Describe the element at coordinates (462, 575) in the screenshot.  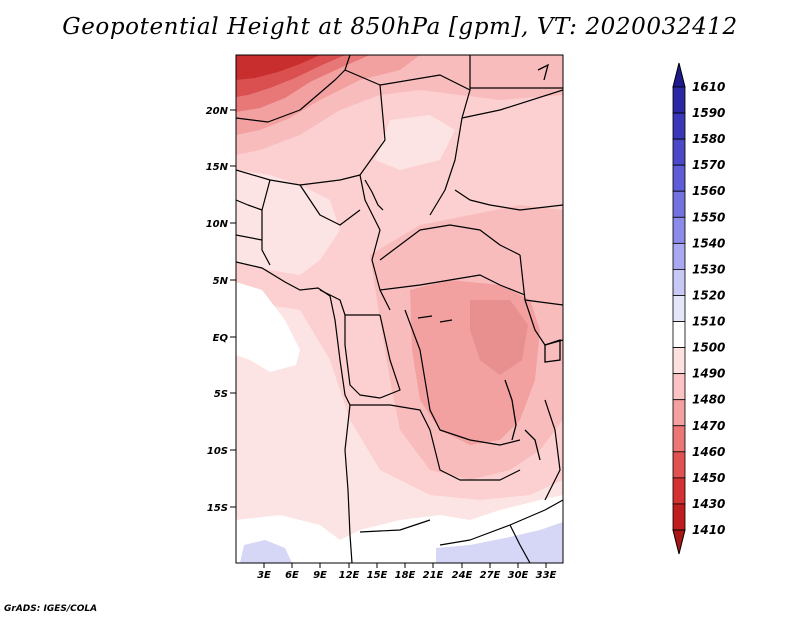
I see `lon-label-24e: 24E` at that location.